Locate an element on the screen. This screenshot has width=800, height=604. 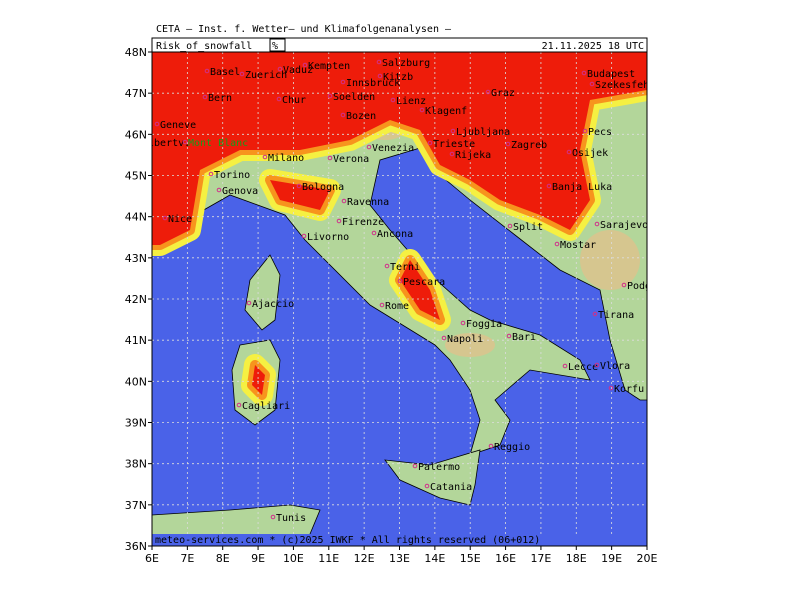
place-label: Napoli is located at coordinates (465, 339).